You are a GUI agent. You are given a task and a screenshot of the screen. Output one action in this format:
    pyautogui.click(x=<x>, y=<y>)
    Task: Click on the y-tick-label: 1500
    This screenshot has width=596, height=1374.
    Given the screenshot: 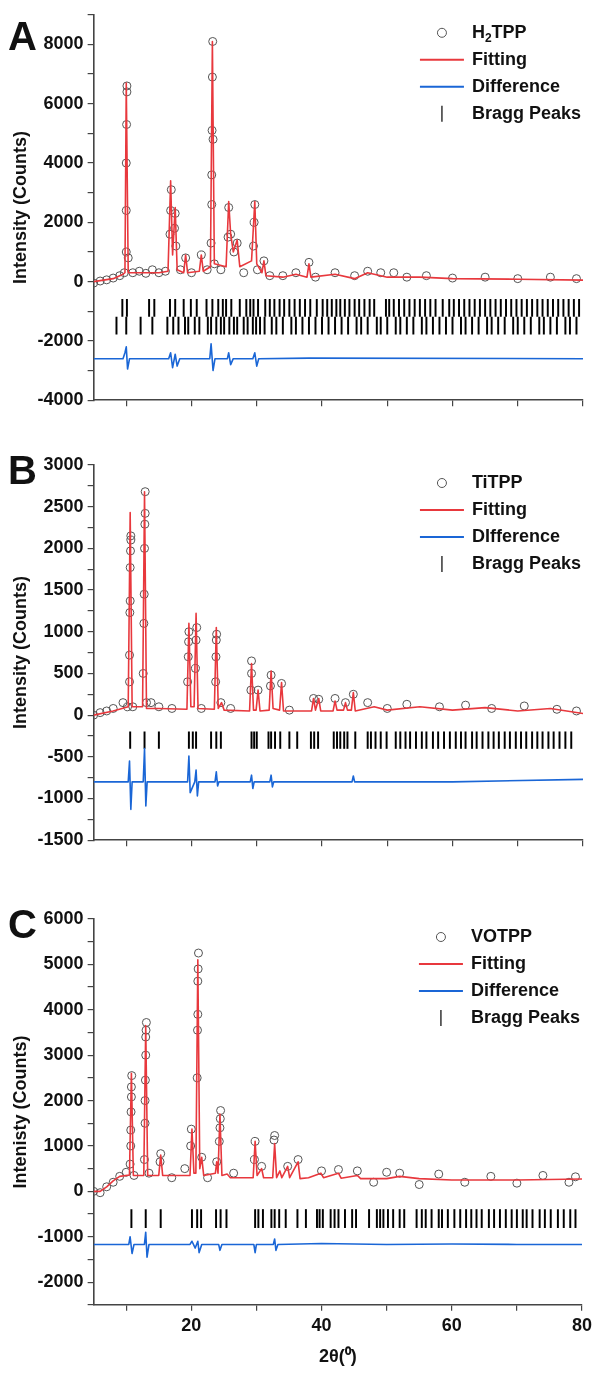 What is the action you would take?
    pyautogui.click(x=63, y=589)
    